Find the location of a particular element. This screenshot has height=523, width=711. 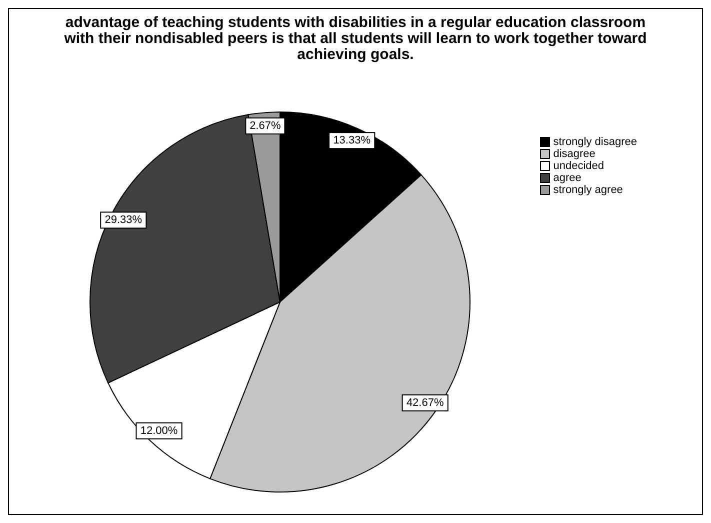

legend-label: undecided is located at coordinates (578, 166).